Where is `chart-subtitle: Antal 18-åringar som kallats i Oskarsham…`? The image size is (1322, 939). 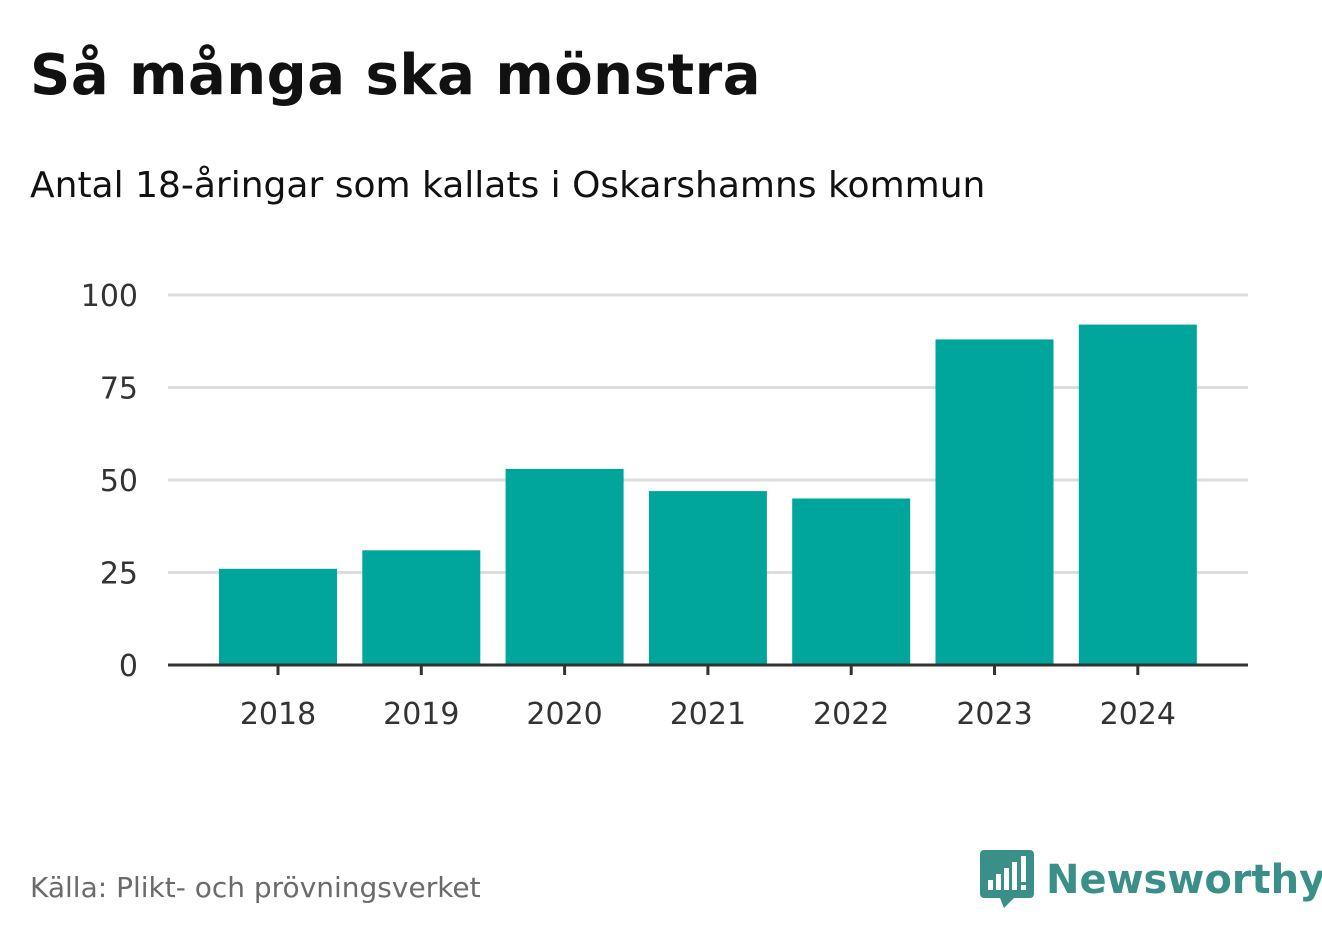
chart-subtitle: Antal 18-åringar som kallats i Oskarsham… is located at coordinates (508, 185).